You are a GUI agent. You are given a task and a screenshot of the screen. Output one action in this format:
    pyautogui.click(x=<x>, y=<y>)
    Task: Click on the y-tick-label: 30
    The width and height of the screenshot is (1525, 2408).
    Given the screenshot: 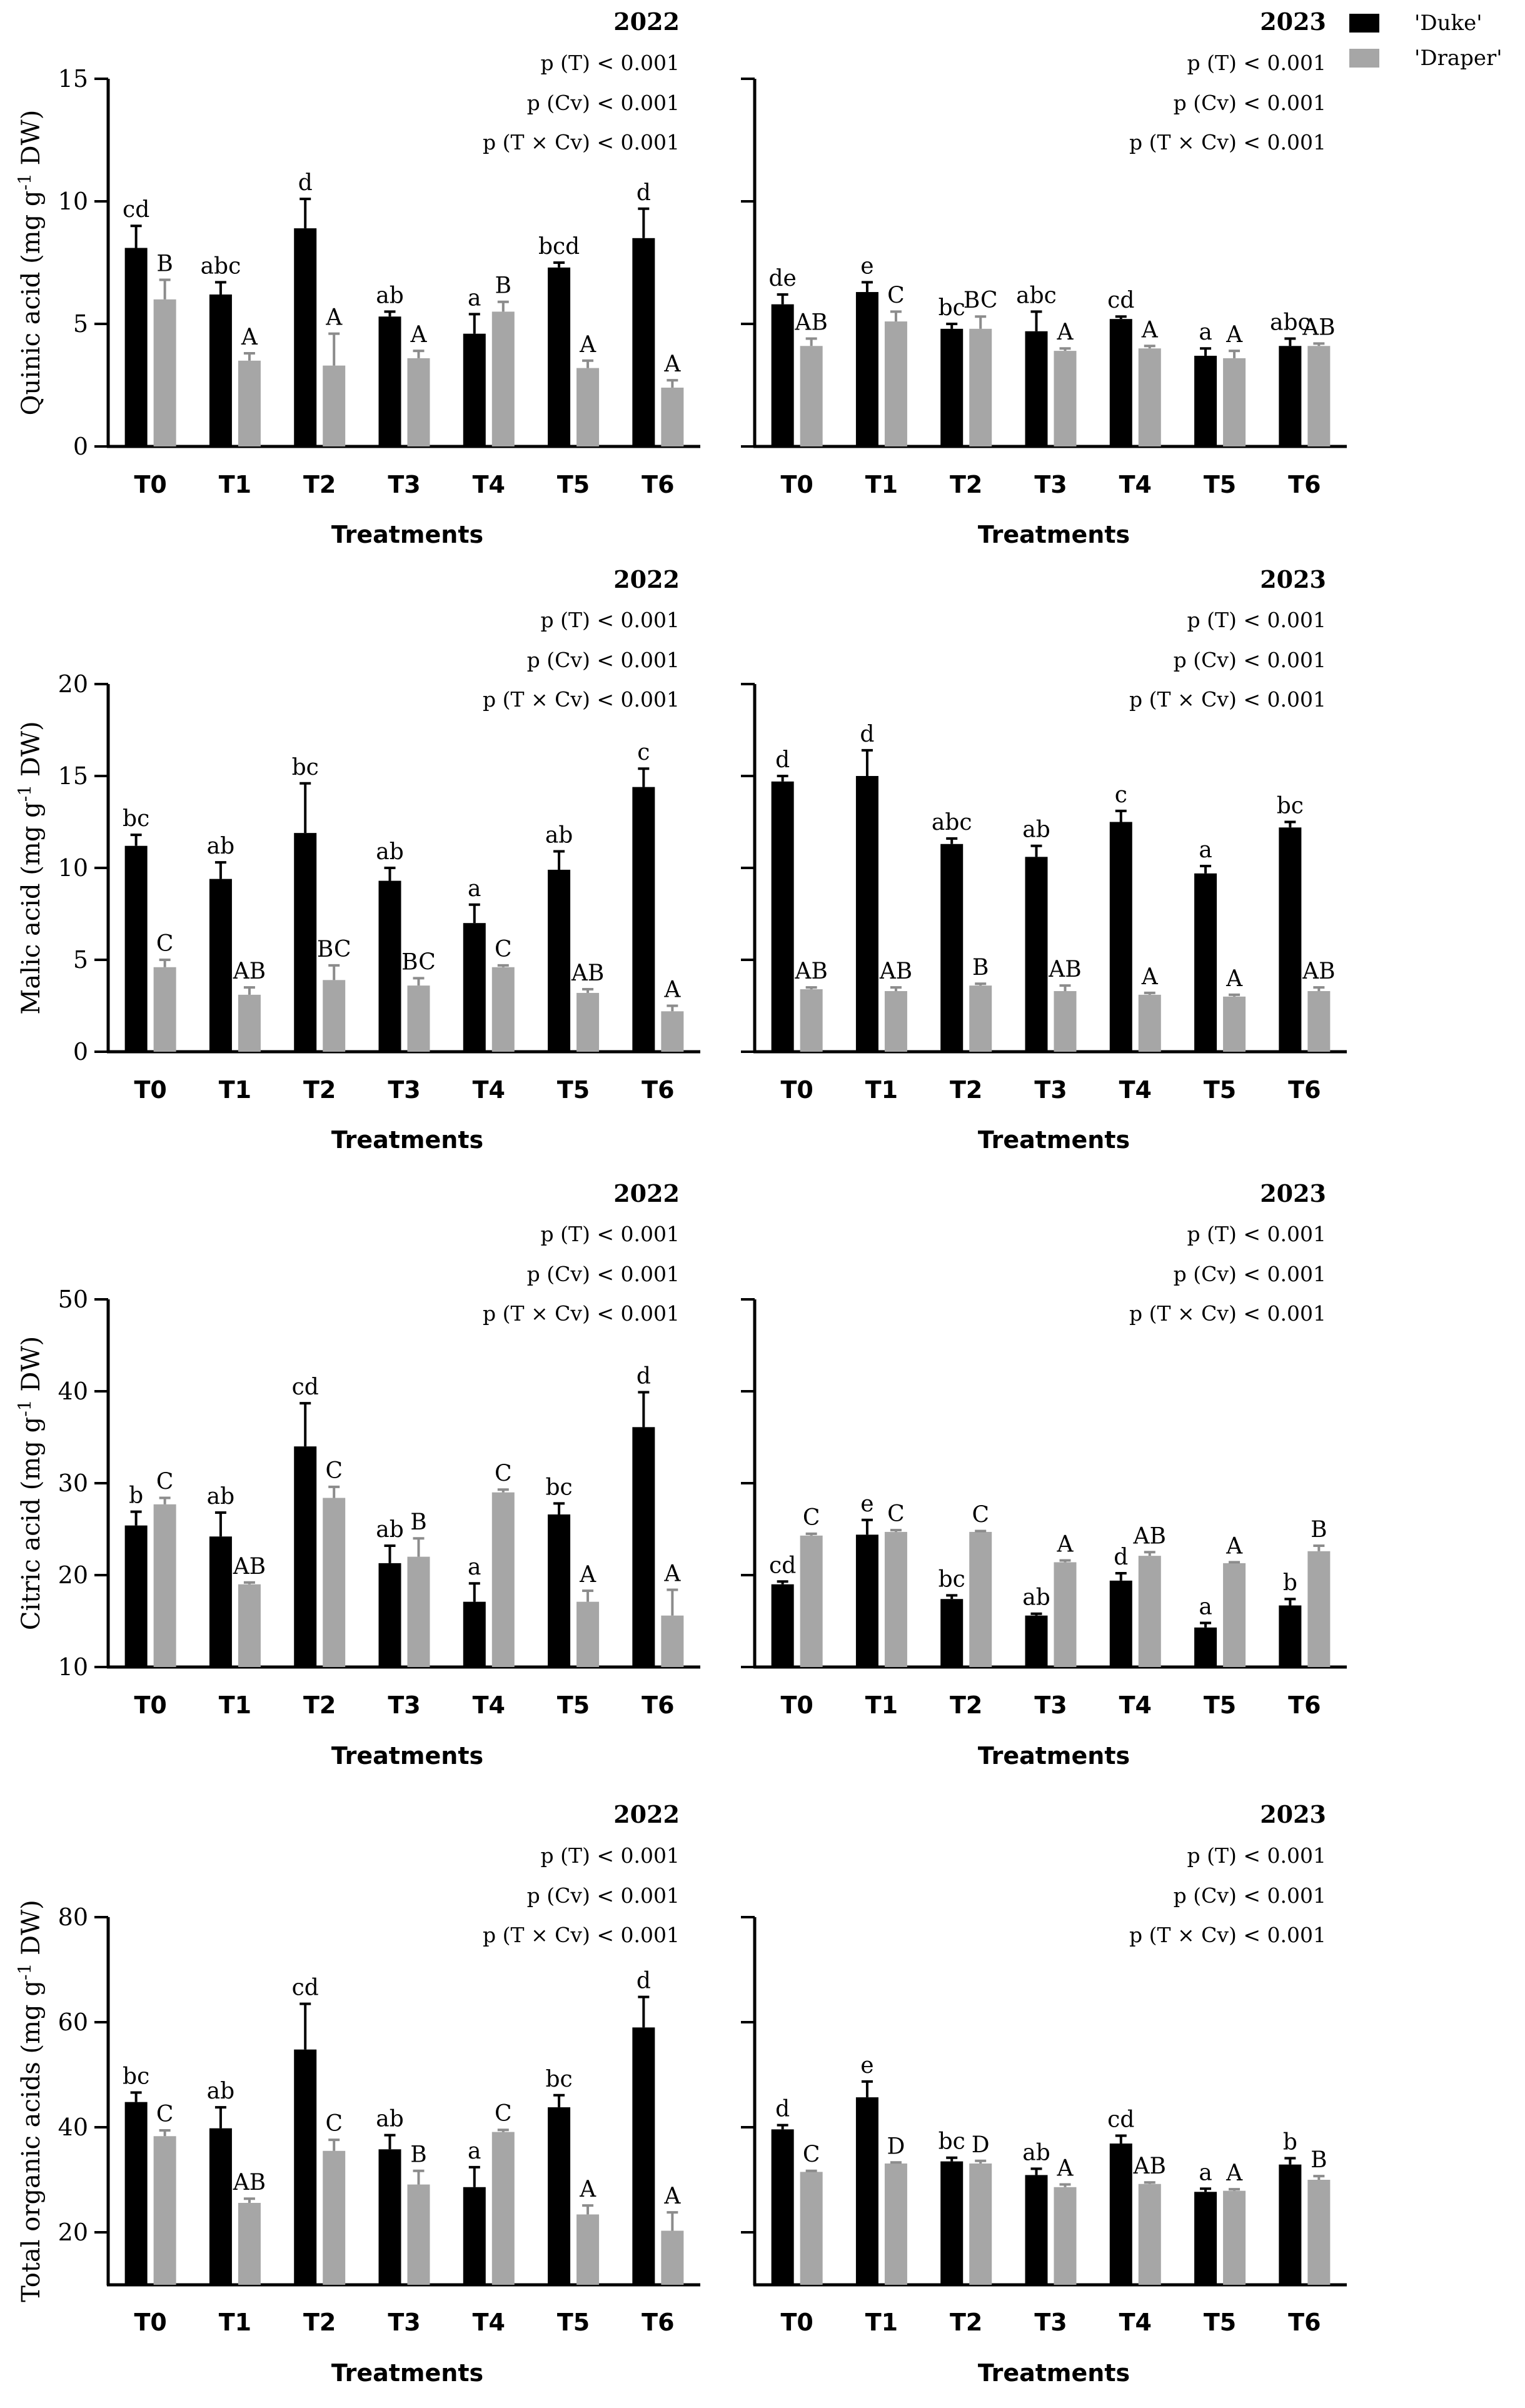 What is the action you would take?
    pyautogui.click(x=73, y=1483)
    